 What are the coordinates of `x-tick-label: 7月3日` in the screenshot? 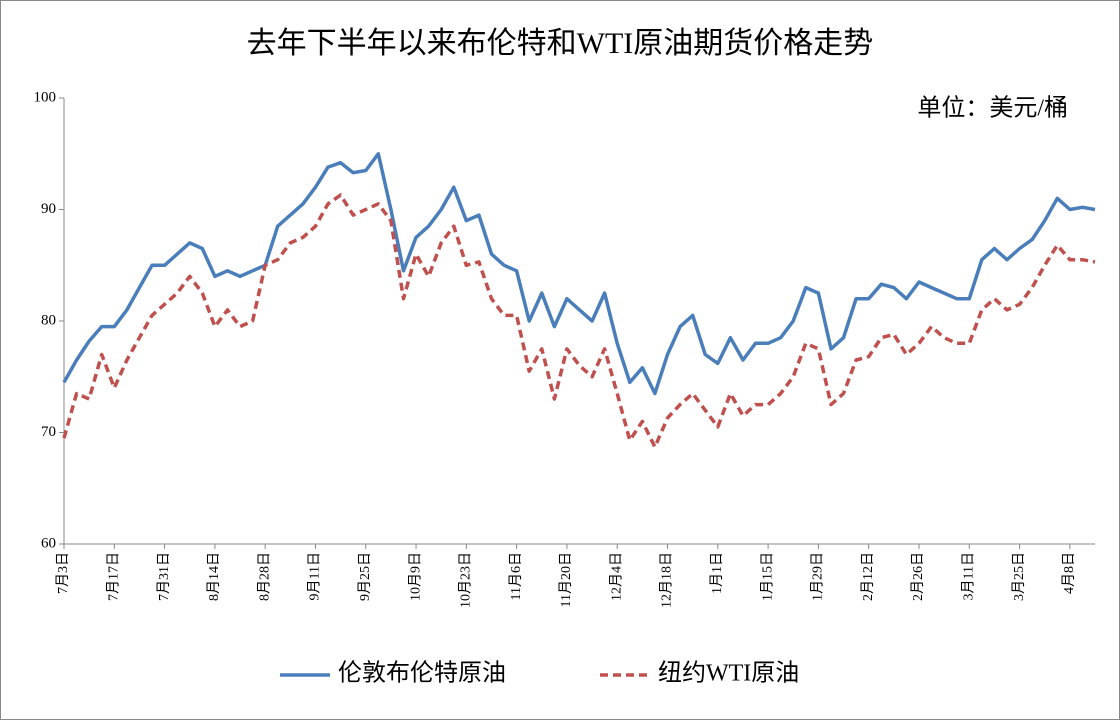 It's located at (63, 573).